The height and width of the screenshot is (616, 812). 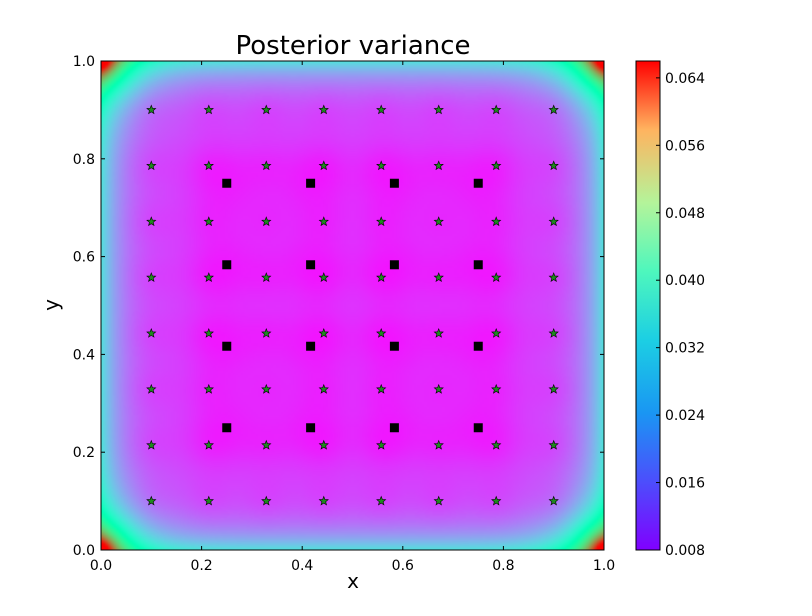 What do you see at coordinates (84, 258) in the screenshot?
I see `y-tick-label: 0.6` at bounding box center [84, 258].